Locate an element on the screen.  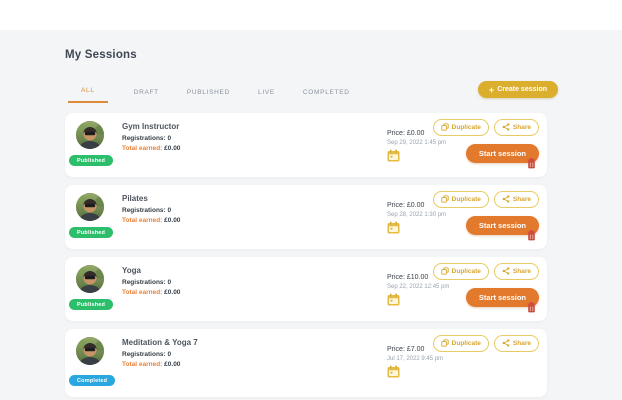
session-title: Meditation & Yoga 7 is located at coordinates (160, 342).